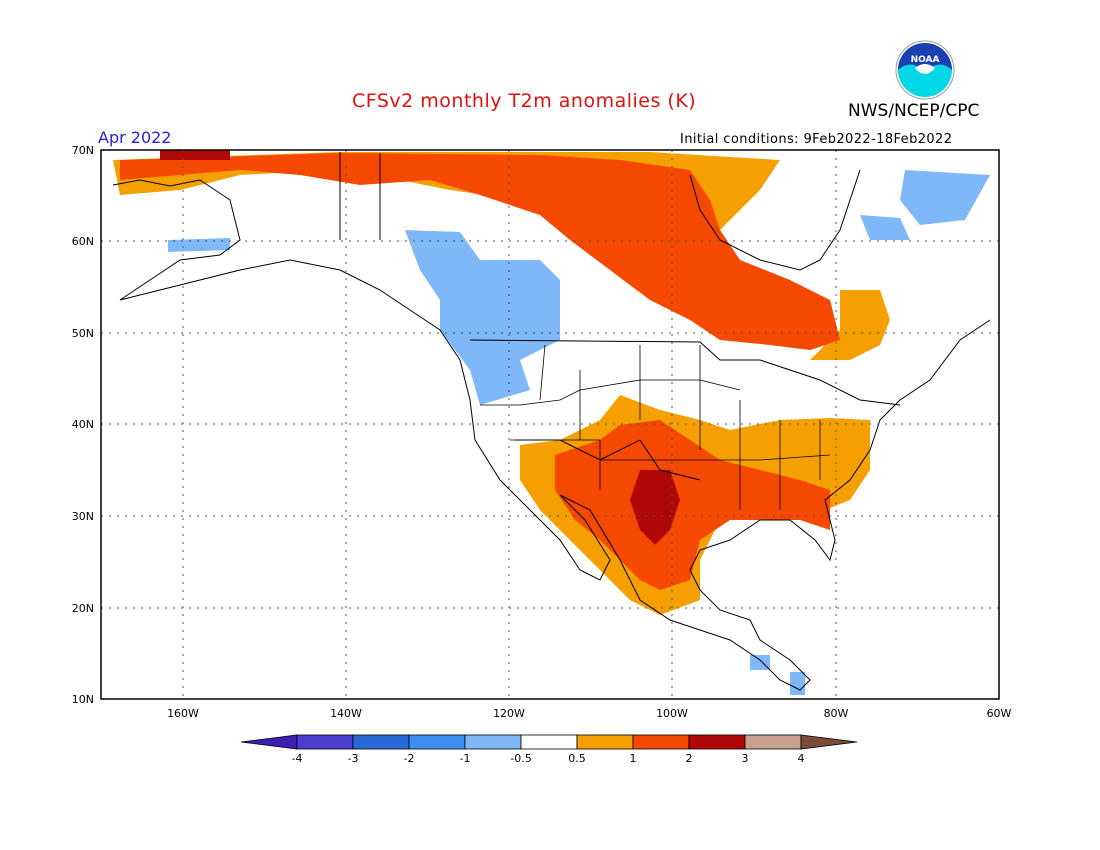  Describe the element at coordinates (409, 758) in the screenshot. I see `colorbar-tick-label: -2` at that location.